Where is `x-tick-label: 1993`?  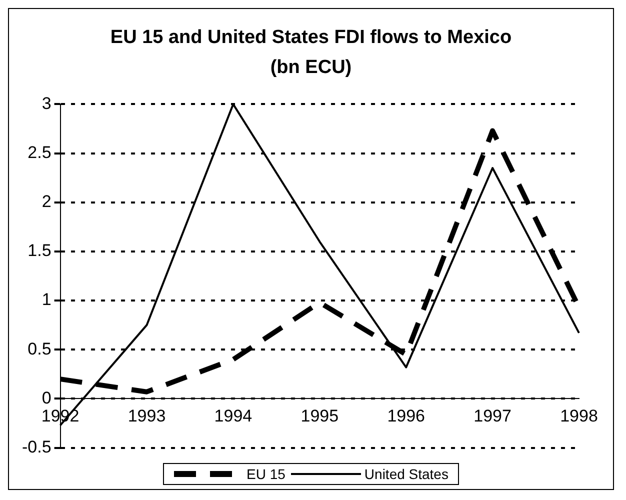
x-tick-label: 1993 is located at coordinates (147, 416).